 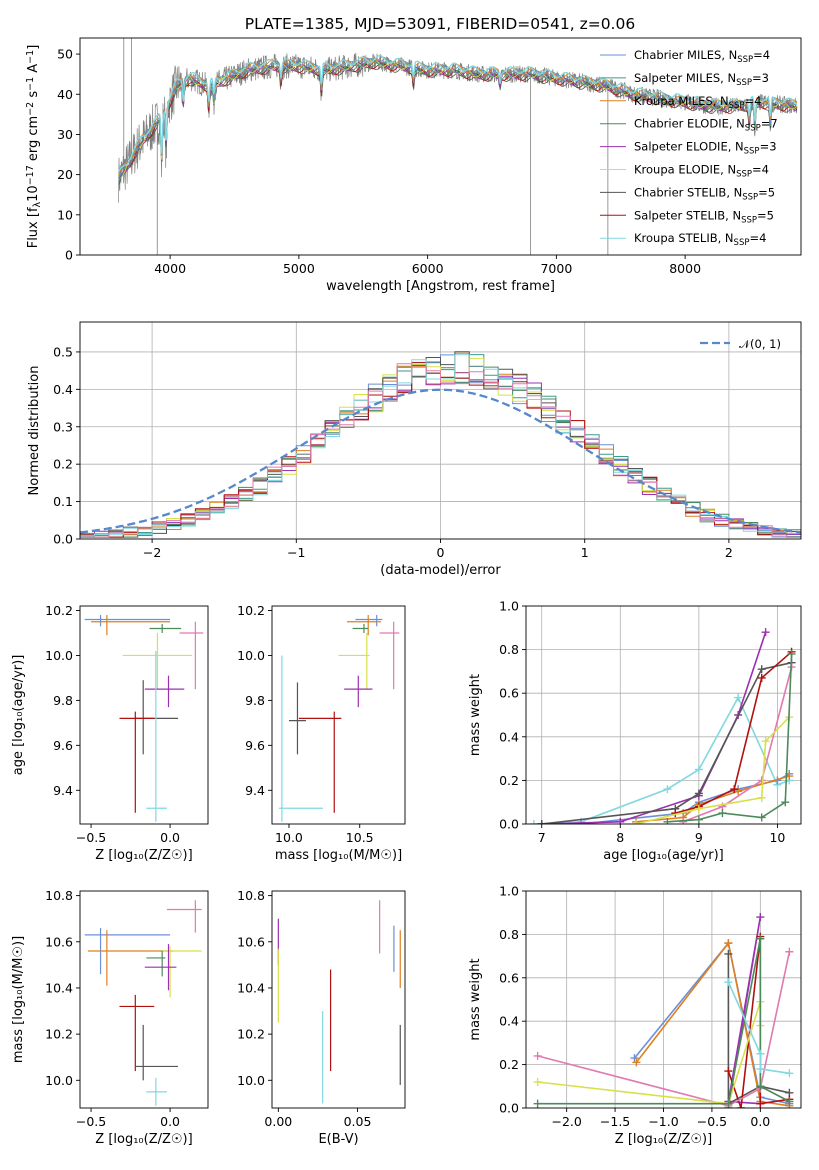 I want to click on errorbar-kroupa-stelib, so click(x=156, y=1091).